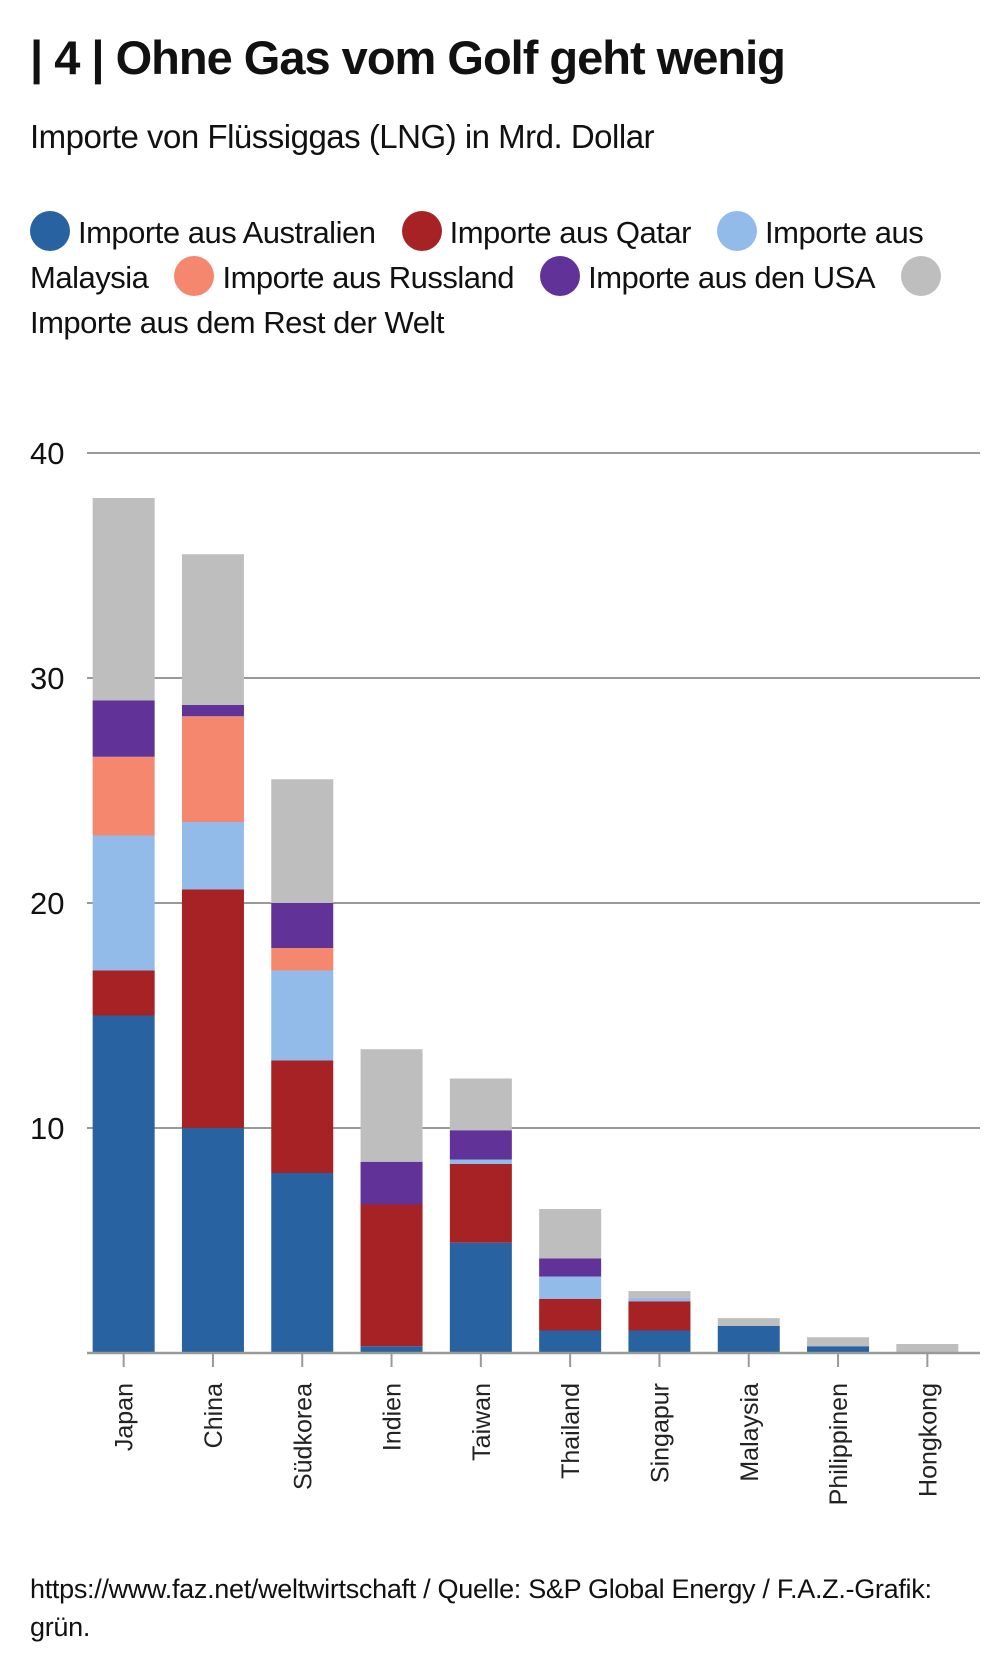  I want to click on legend-item: Importe aus Malaysia, so click(477, 253).